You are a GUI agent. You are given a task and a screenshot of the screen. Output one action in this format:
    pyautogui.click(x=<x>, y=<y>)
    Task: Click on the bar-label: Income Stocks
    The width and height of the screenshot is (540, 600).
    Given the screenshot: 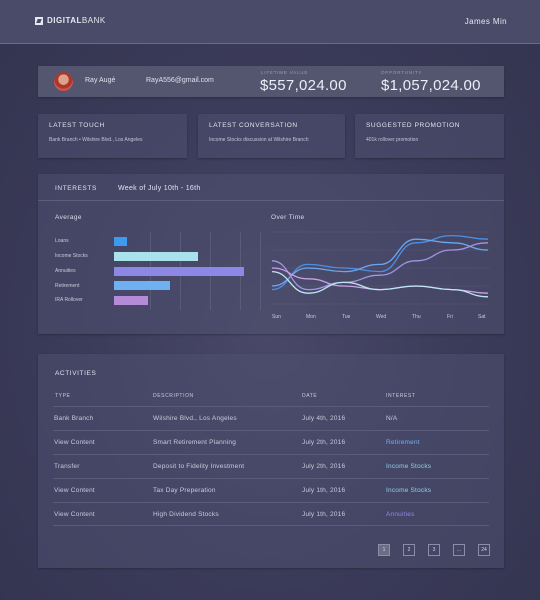 What is the action you would take?
    pyautogui.click(x=71, y=256)
    